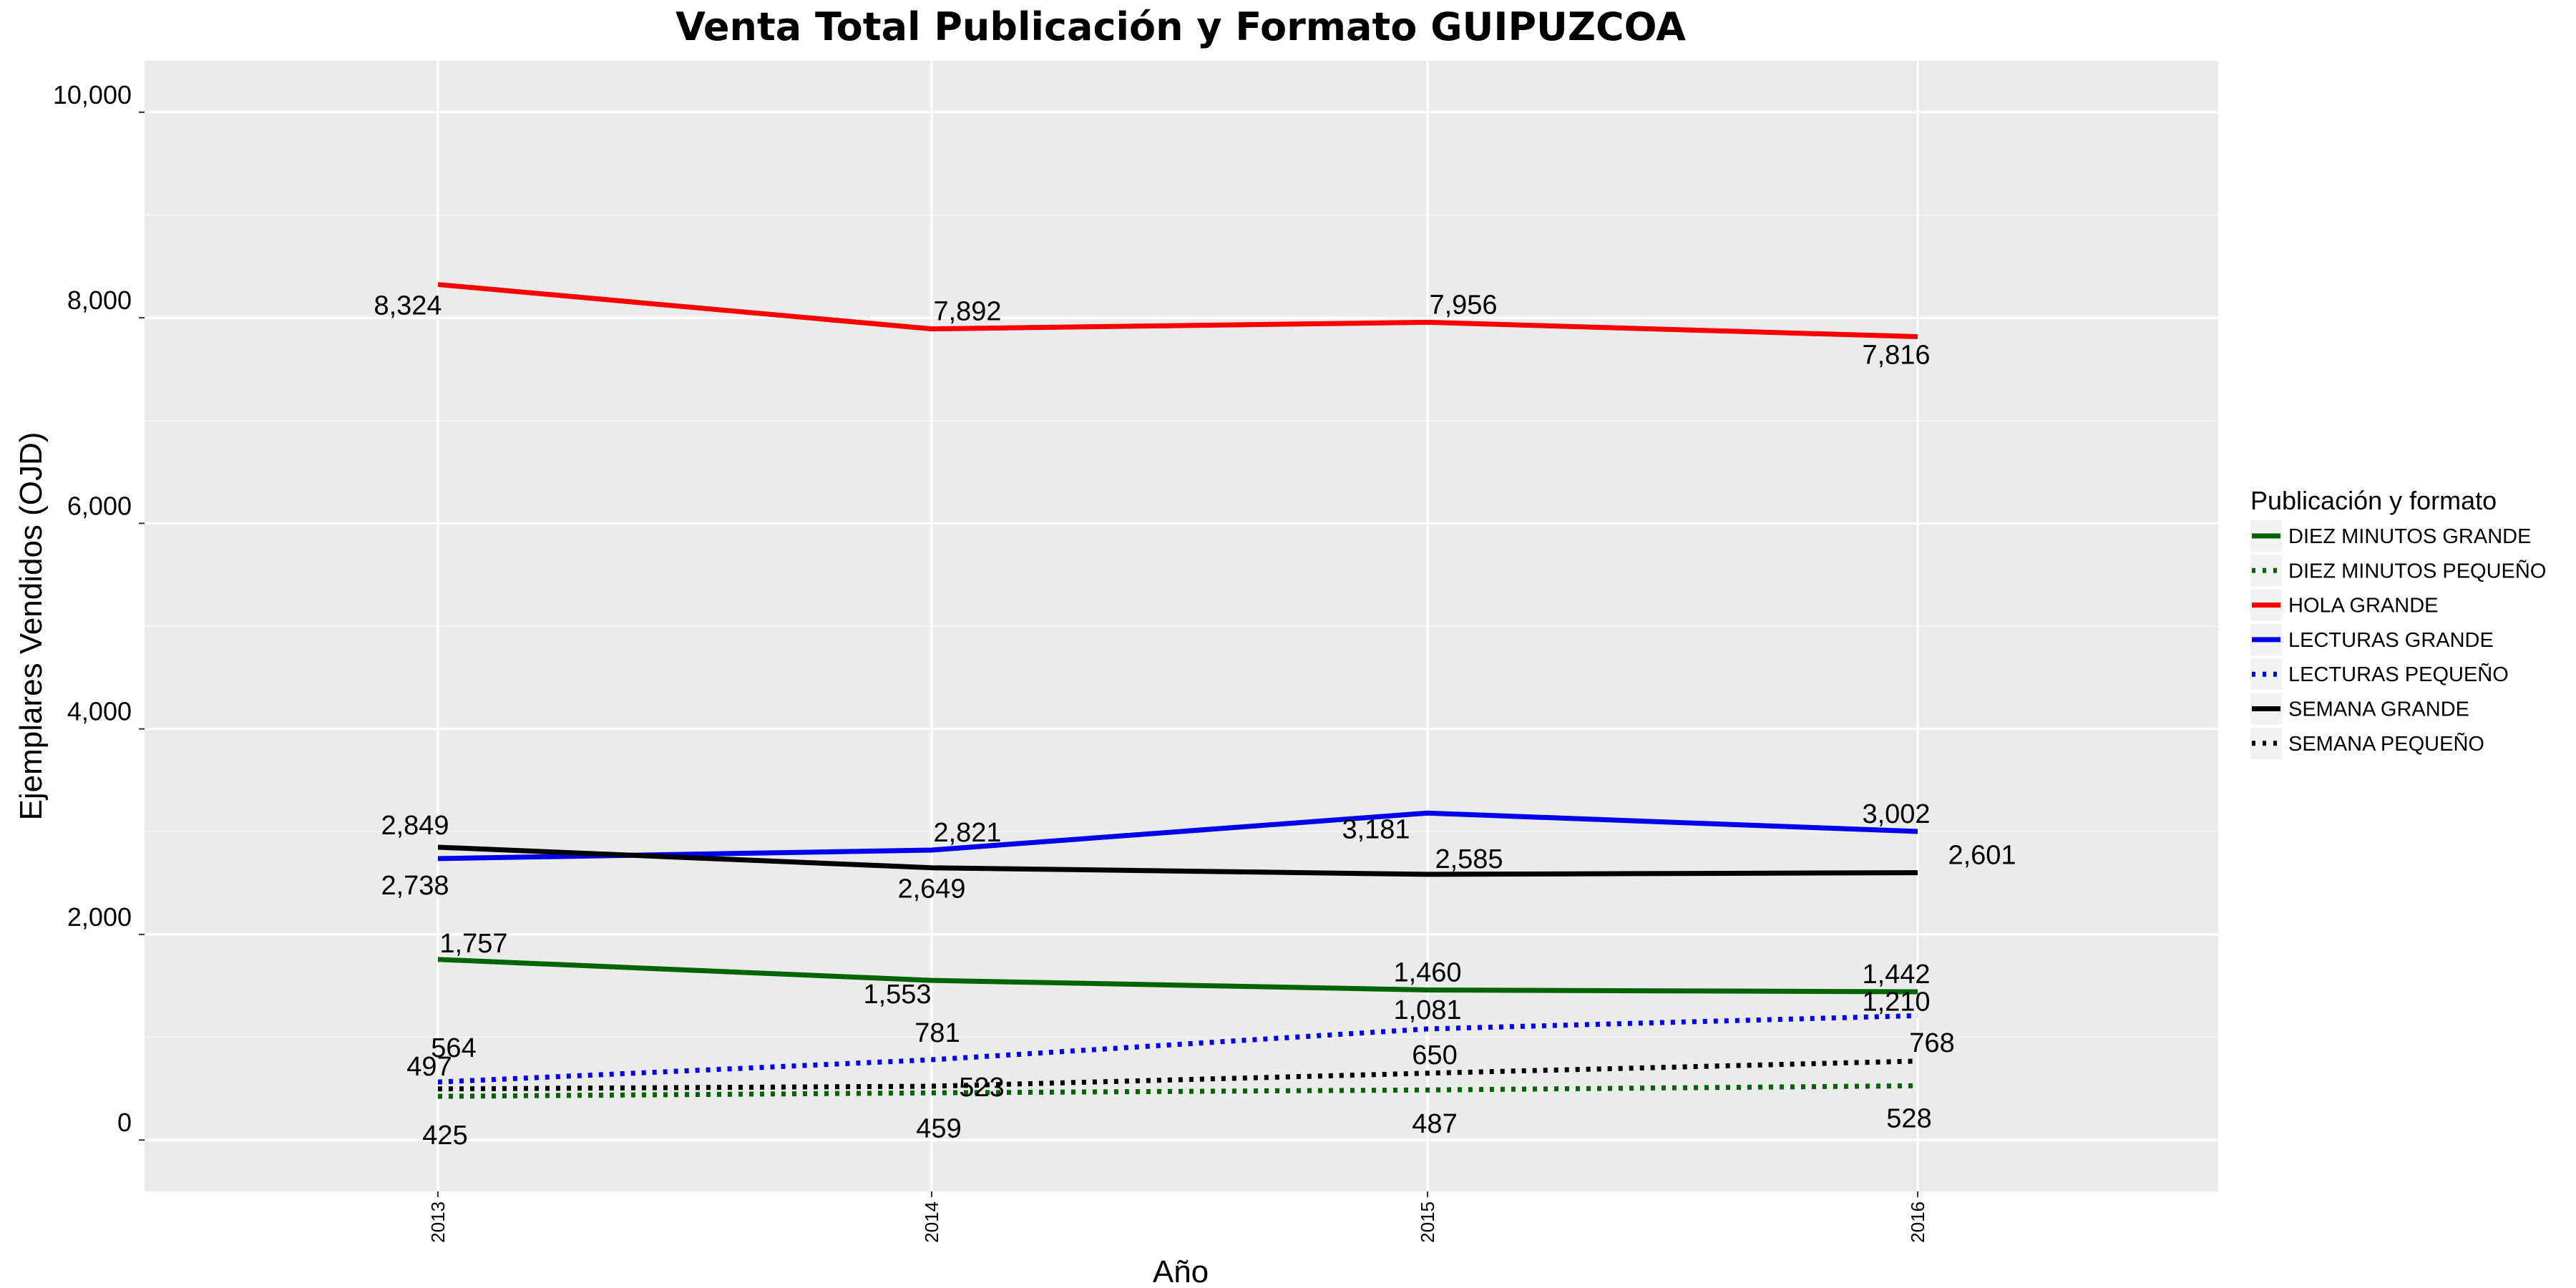 This screenshot has width=2576, height=1288. What do you see at coordinates (931, 1222) in the screenshot?
I see `x-tick-label: 2014` at bounding box center [931, 1222].